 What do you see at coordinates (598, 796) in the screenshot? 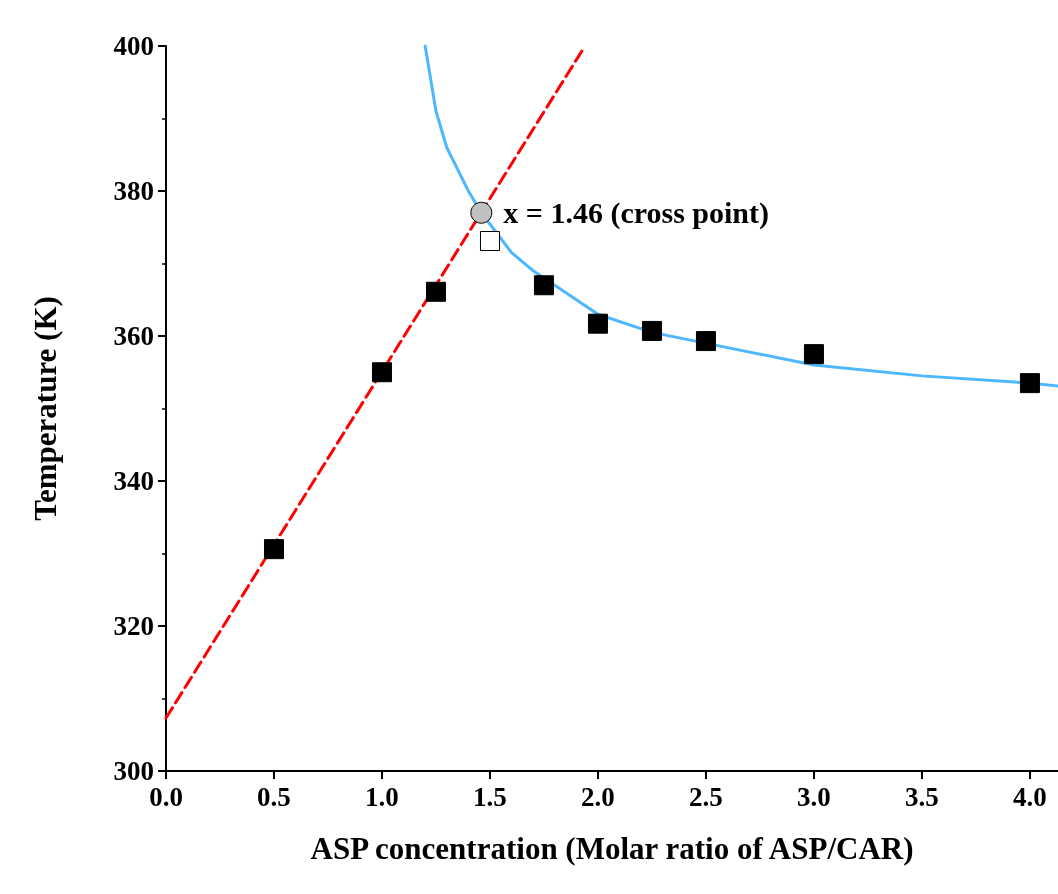
I see `x-tick-label: 2.0` at bounding box center [598, 796].